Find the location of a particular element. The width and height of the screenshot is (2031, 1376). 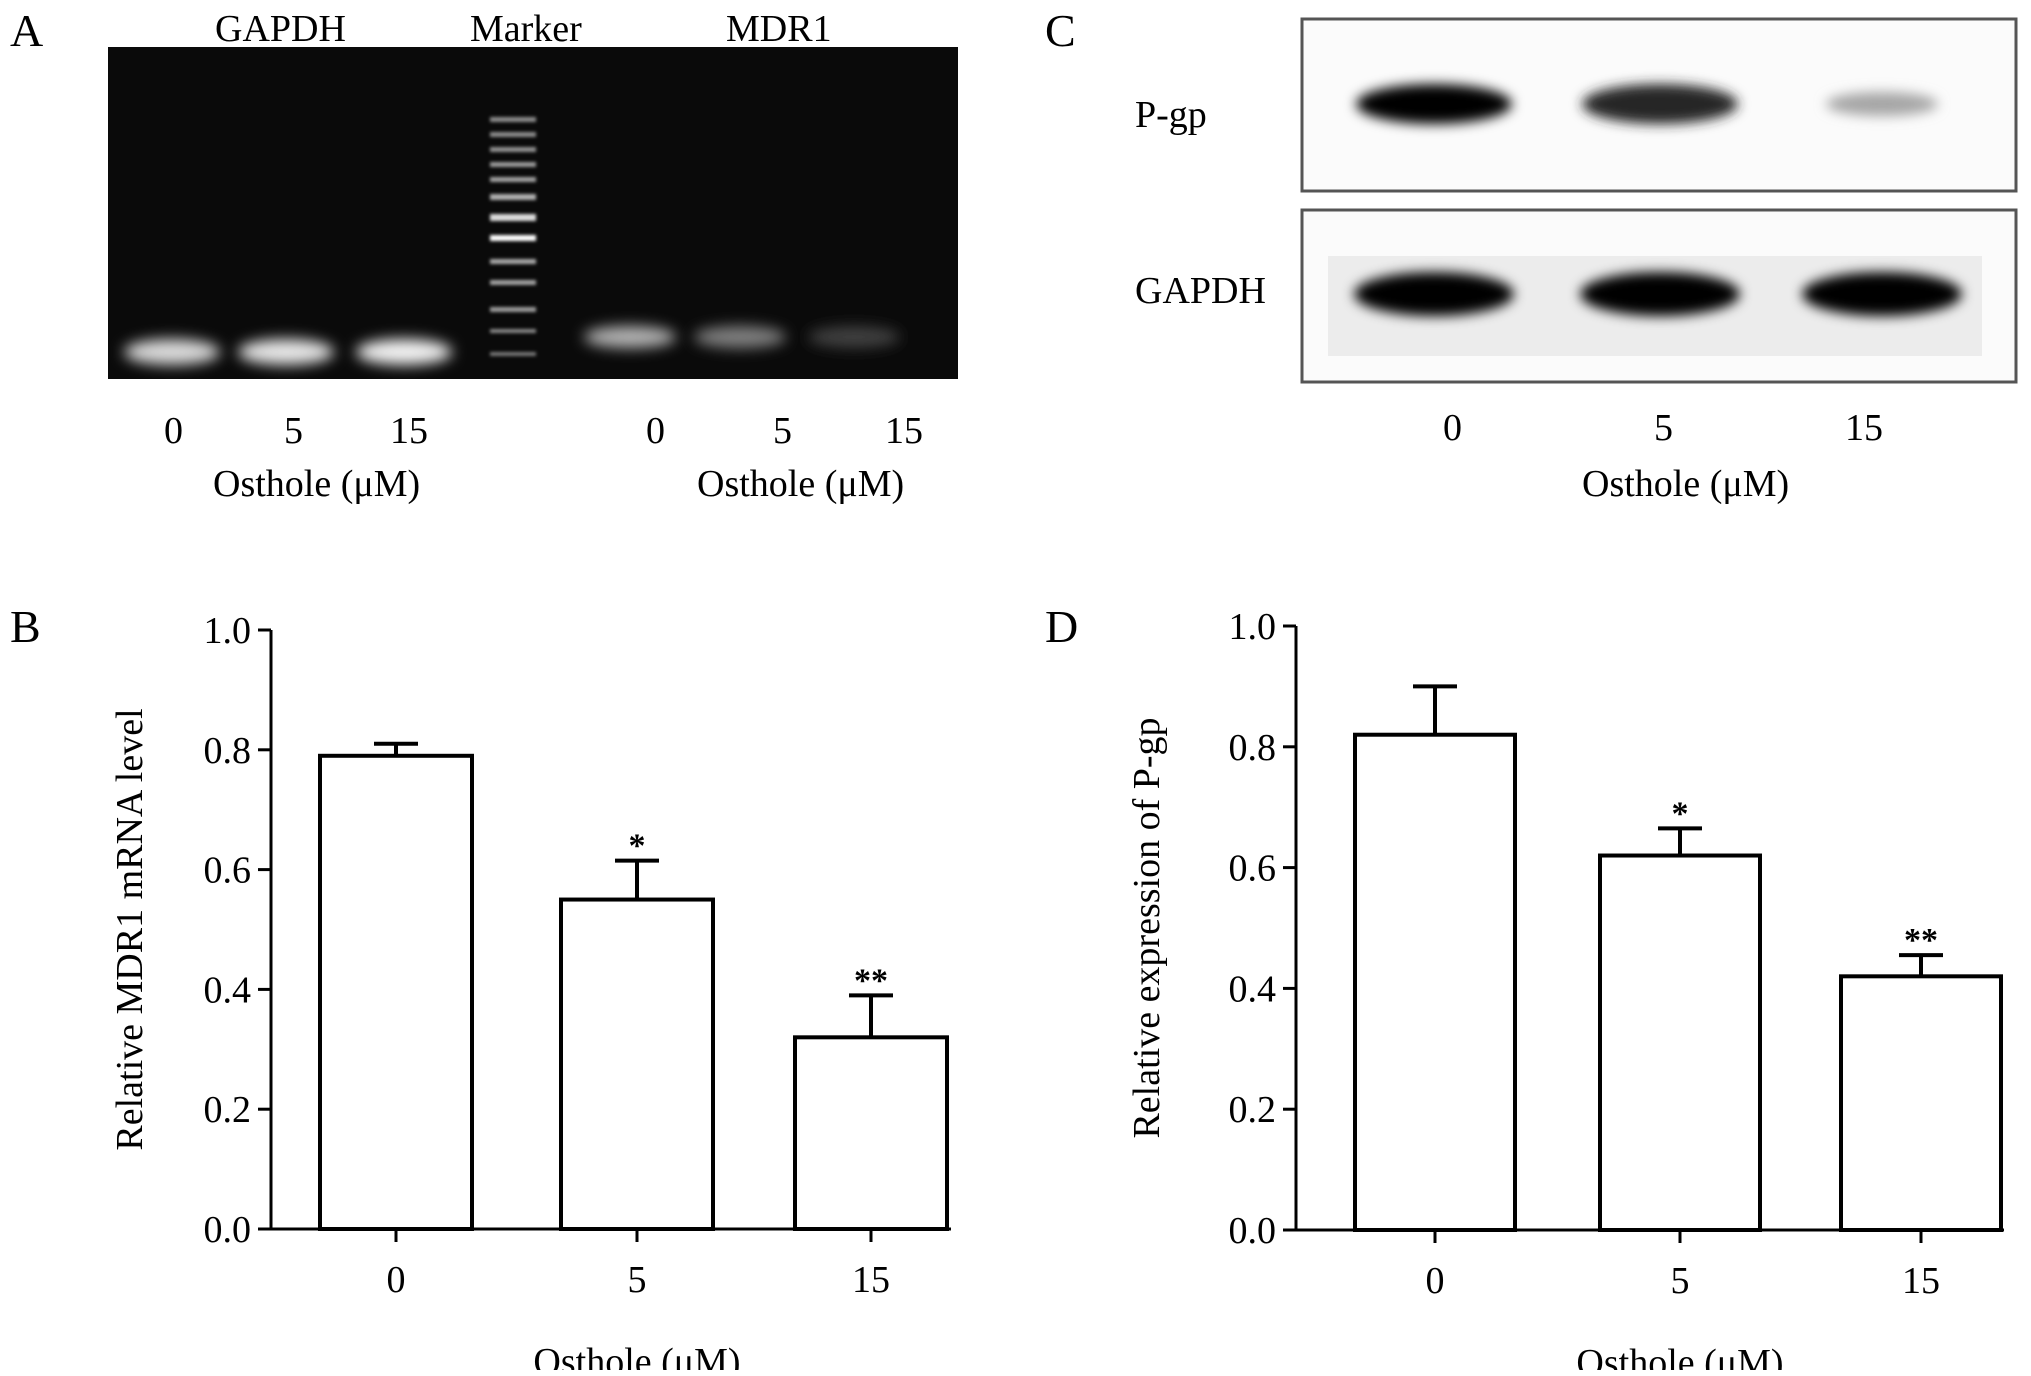

gapdh-gel-header: GAPDH is located at coordinates (280, 29).